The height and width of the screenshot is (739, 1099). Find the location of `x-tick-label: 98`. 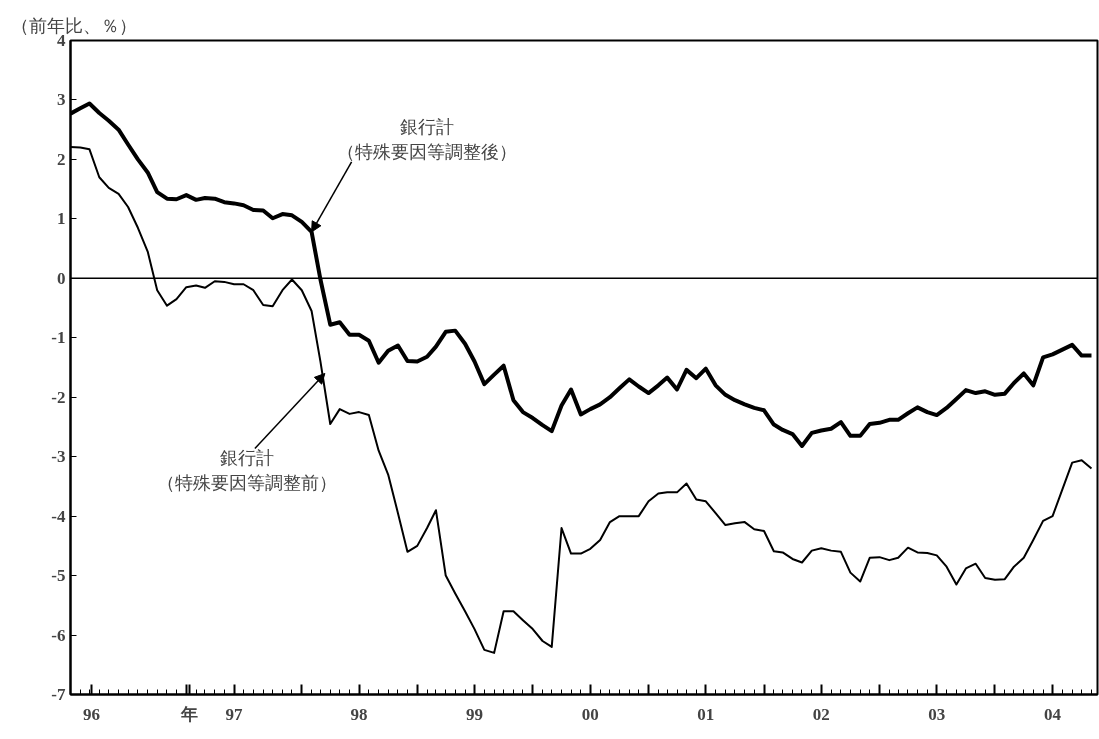

x-tick-label: 98 is located at coordinates (359, 714).